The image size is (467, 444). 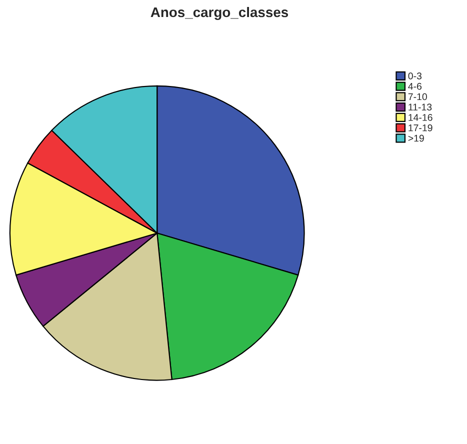 I want to click on legend-label: 14-16, so click(x=420, y=117).